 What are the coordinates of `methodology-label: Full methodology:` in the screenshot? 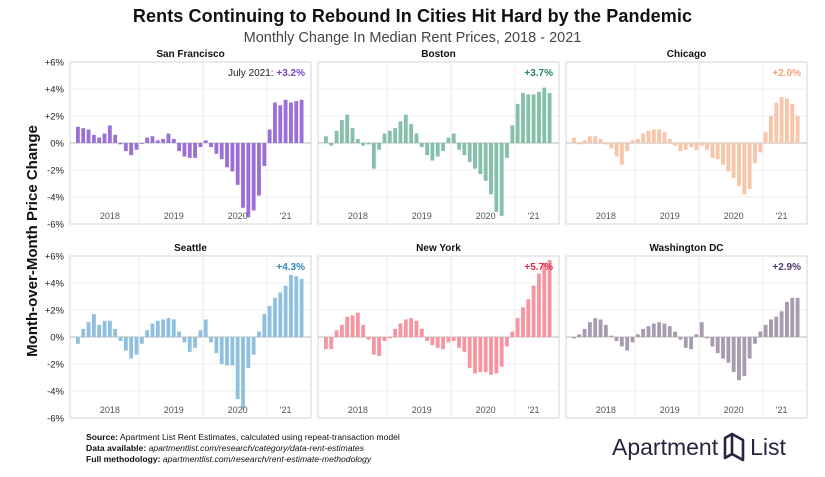 It's located at (123, 459).